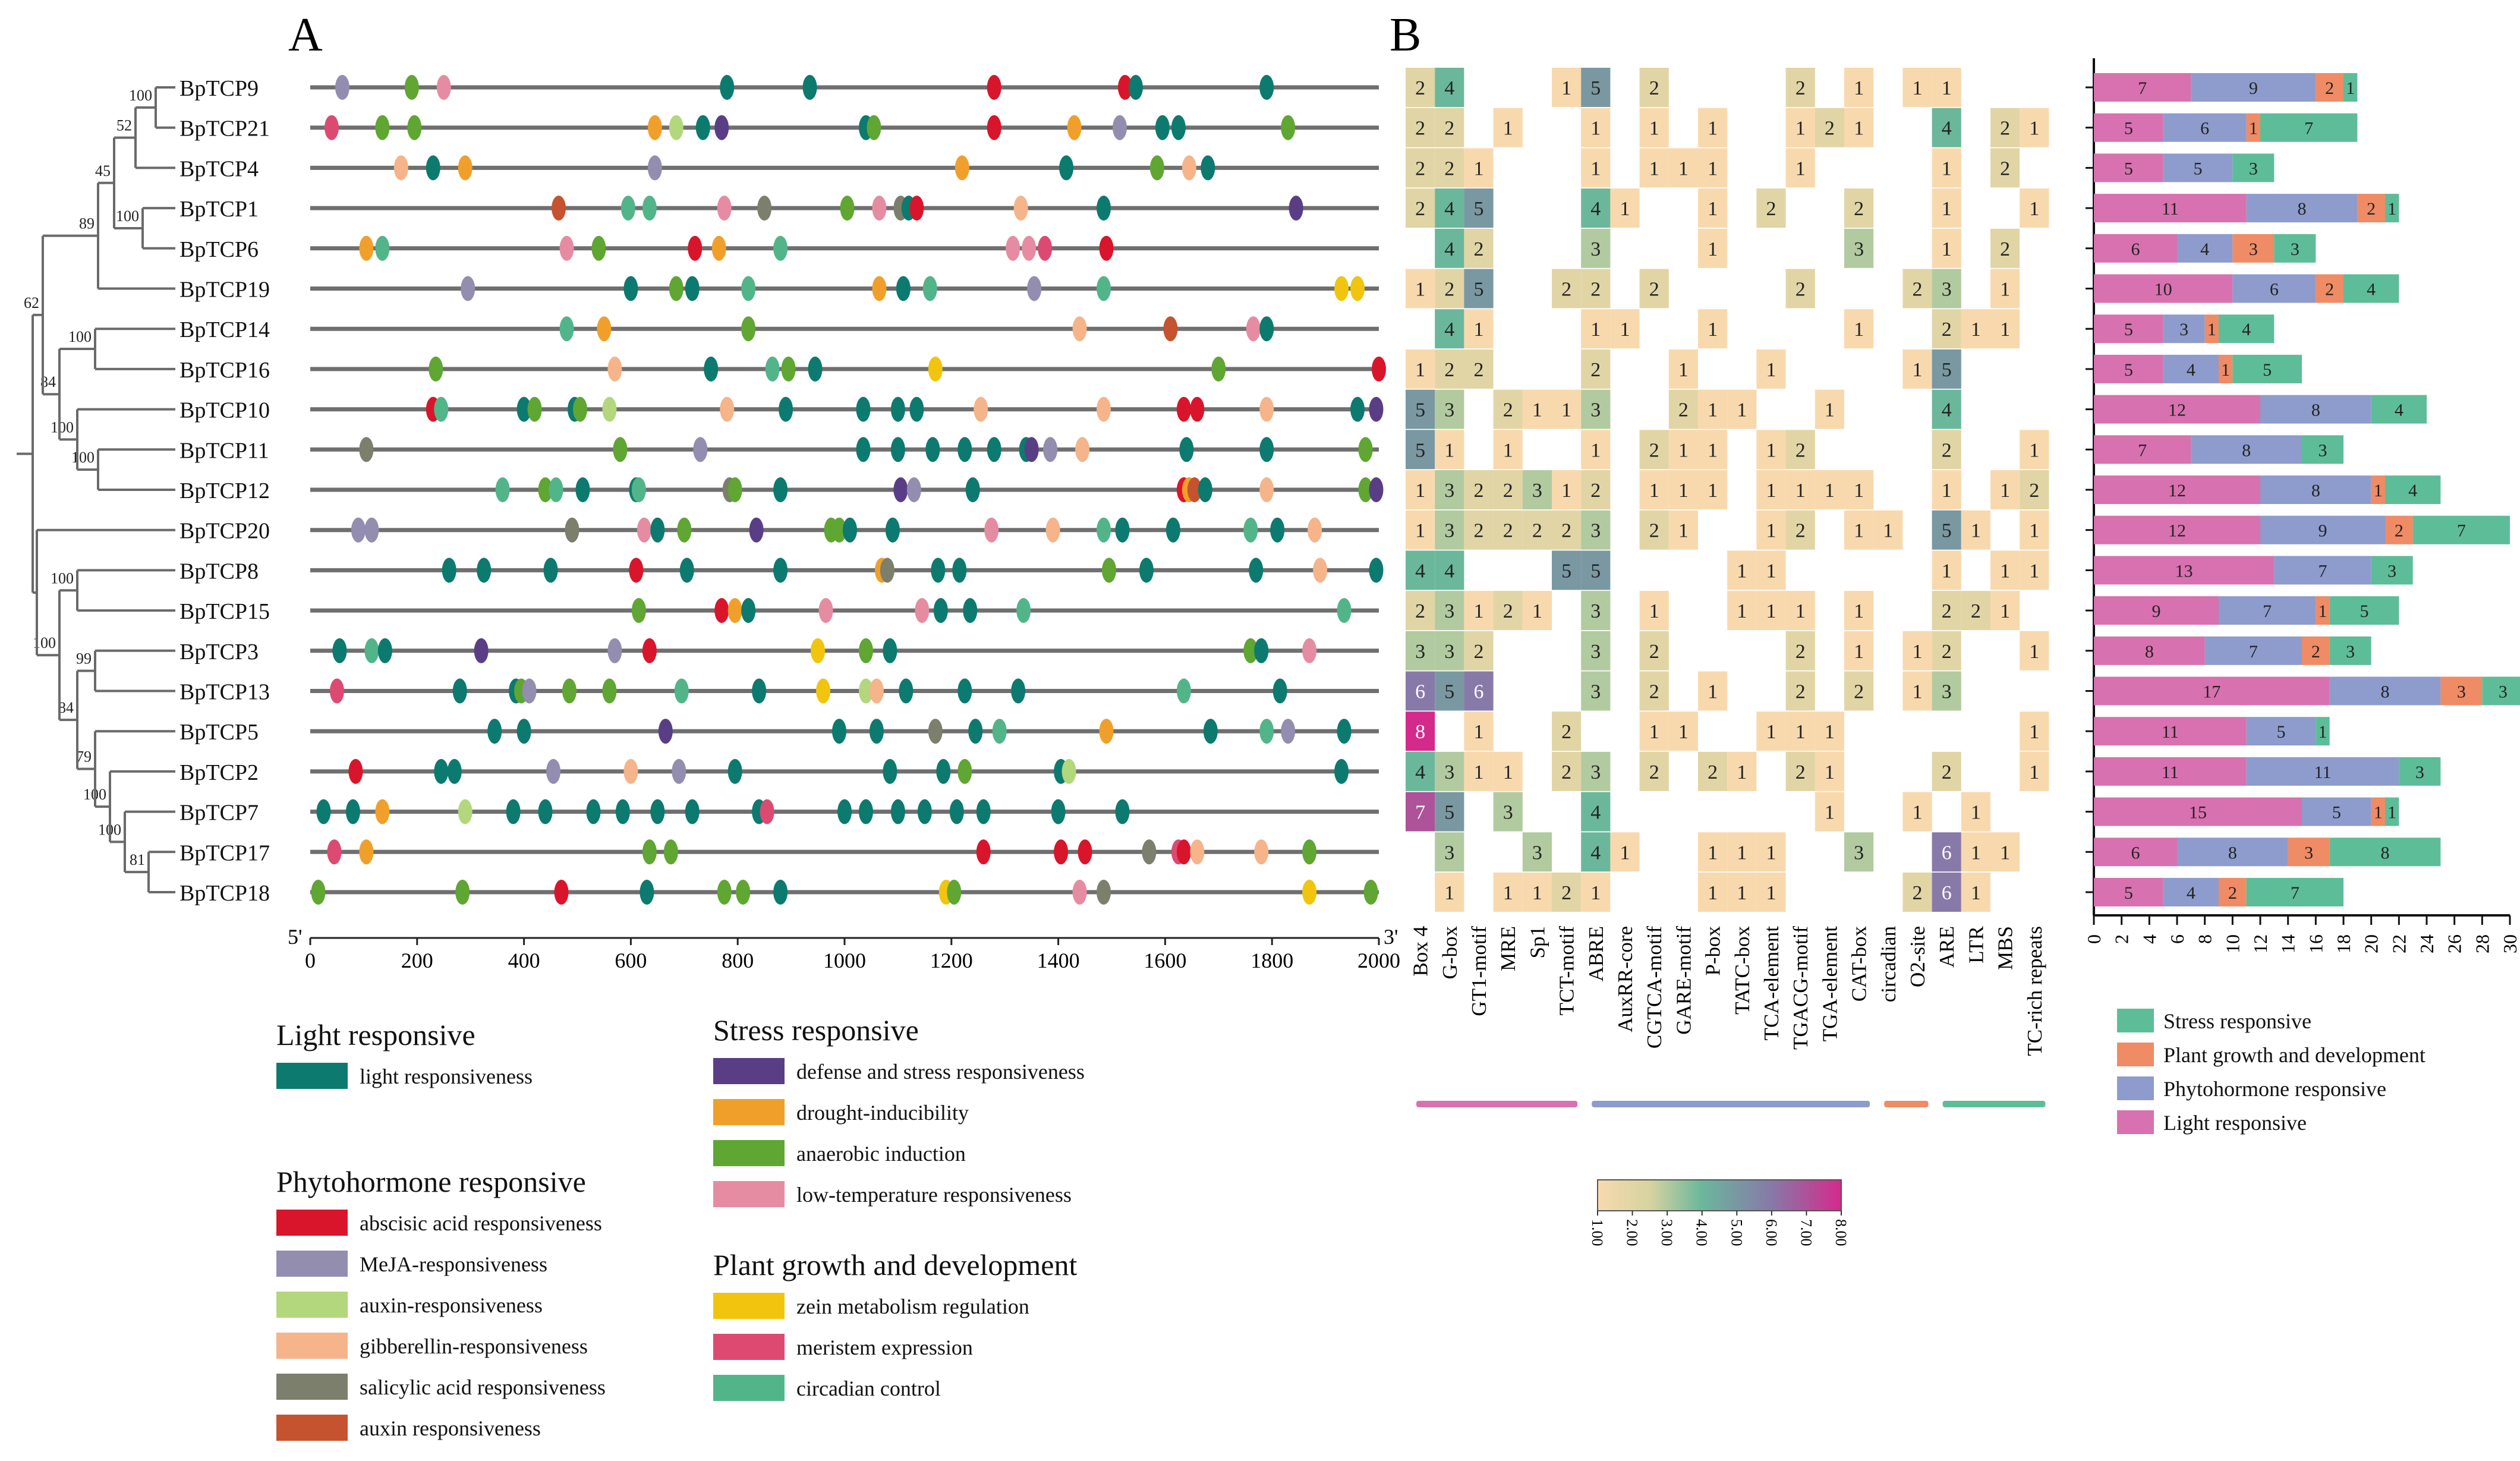 This screenshot has height=1461, width=2520. Describe the element at coordinates (84, 659) in the screenshot. I see `bootstrap-value: 99` at that location.